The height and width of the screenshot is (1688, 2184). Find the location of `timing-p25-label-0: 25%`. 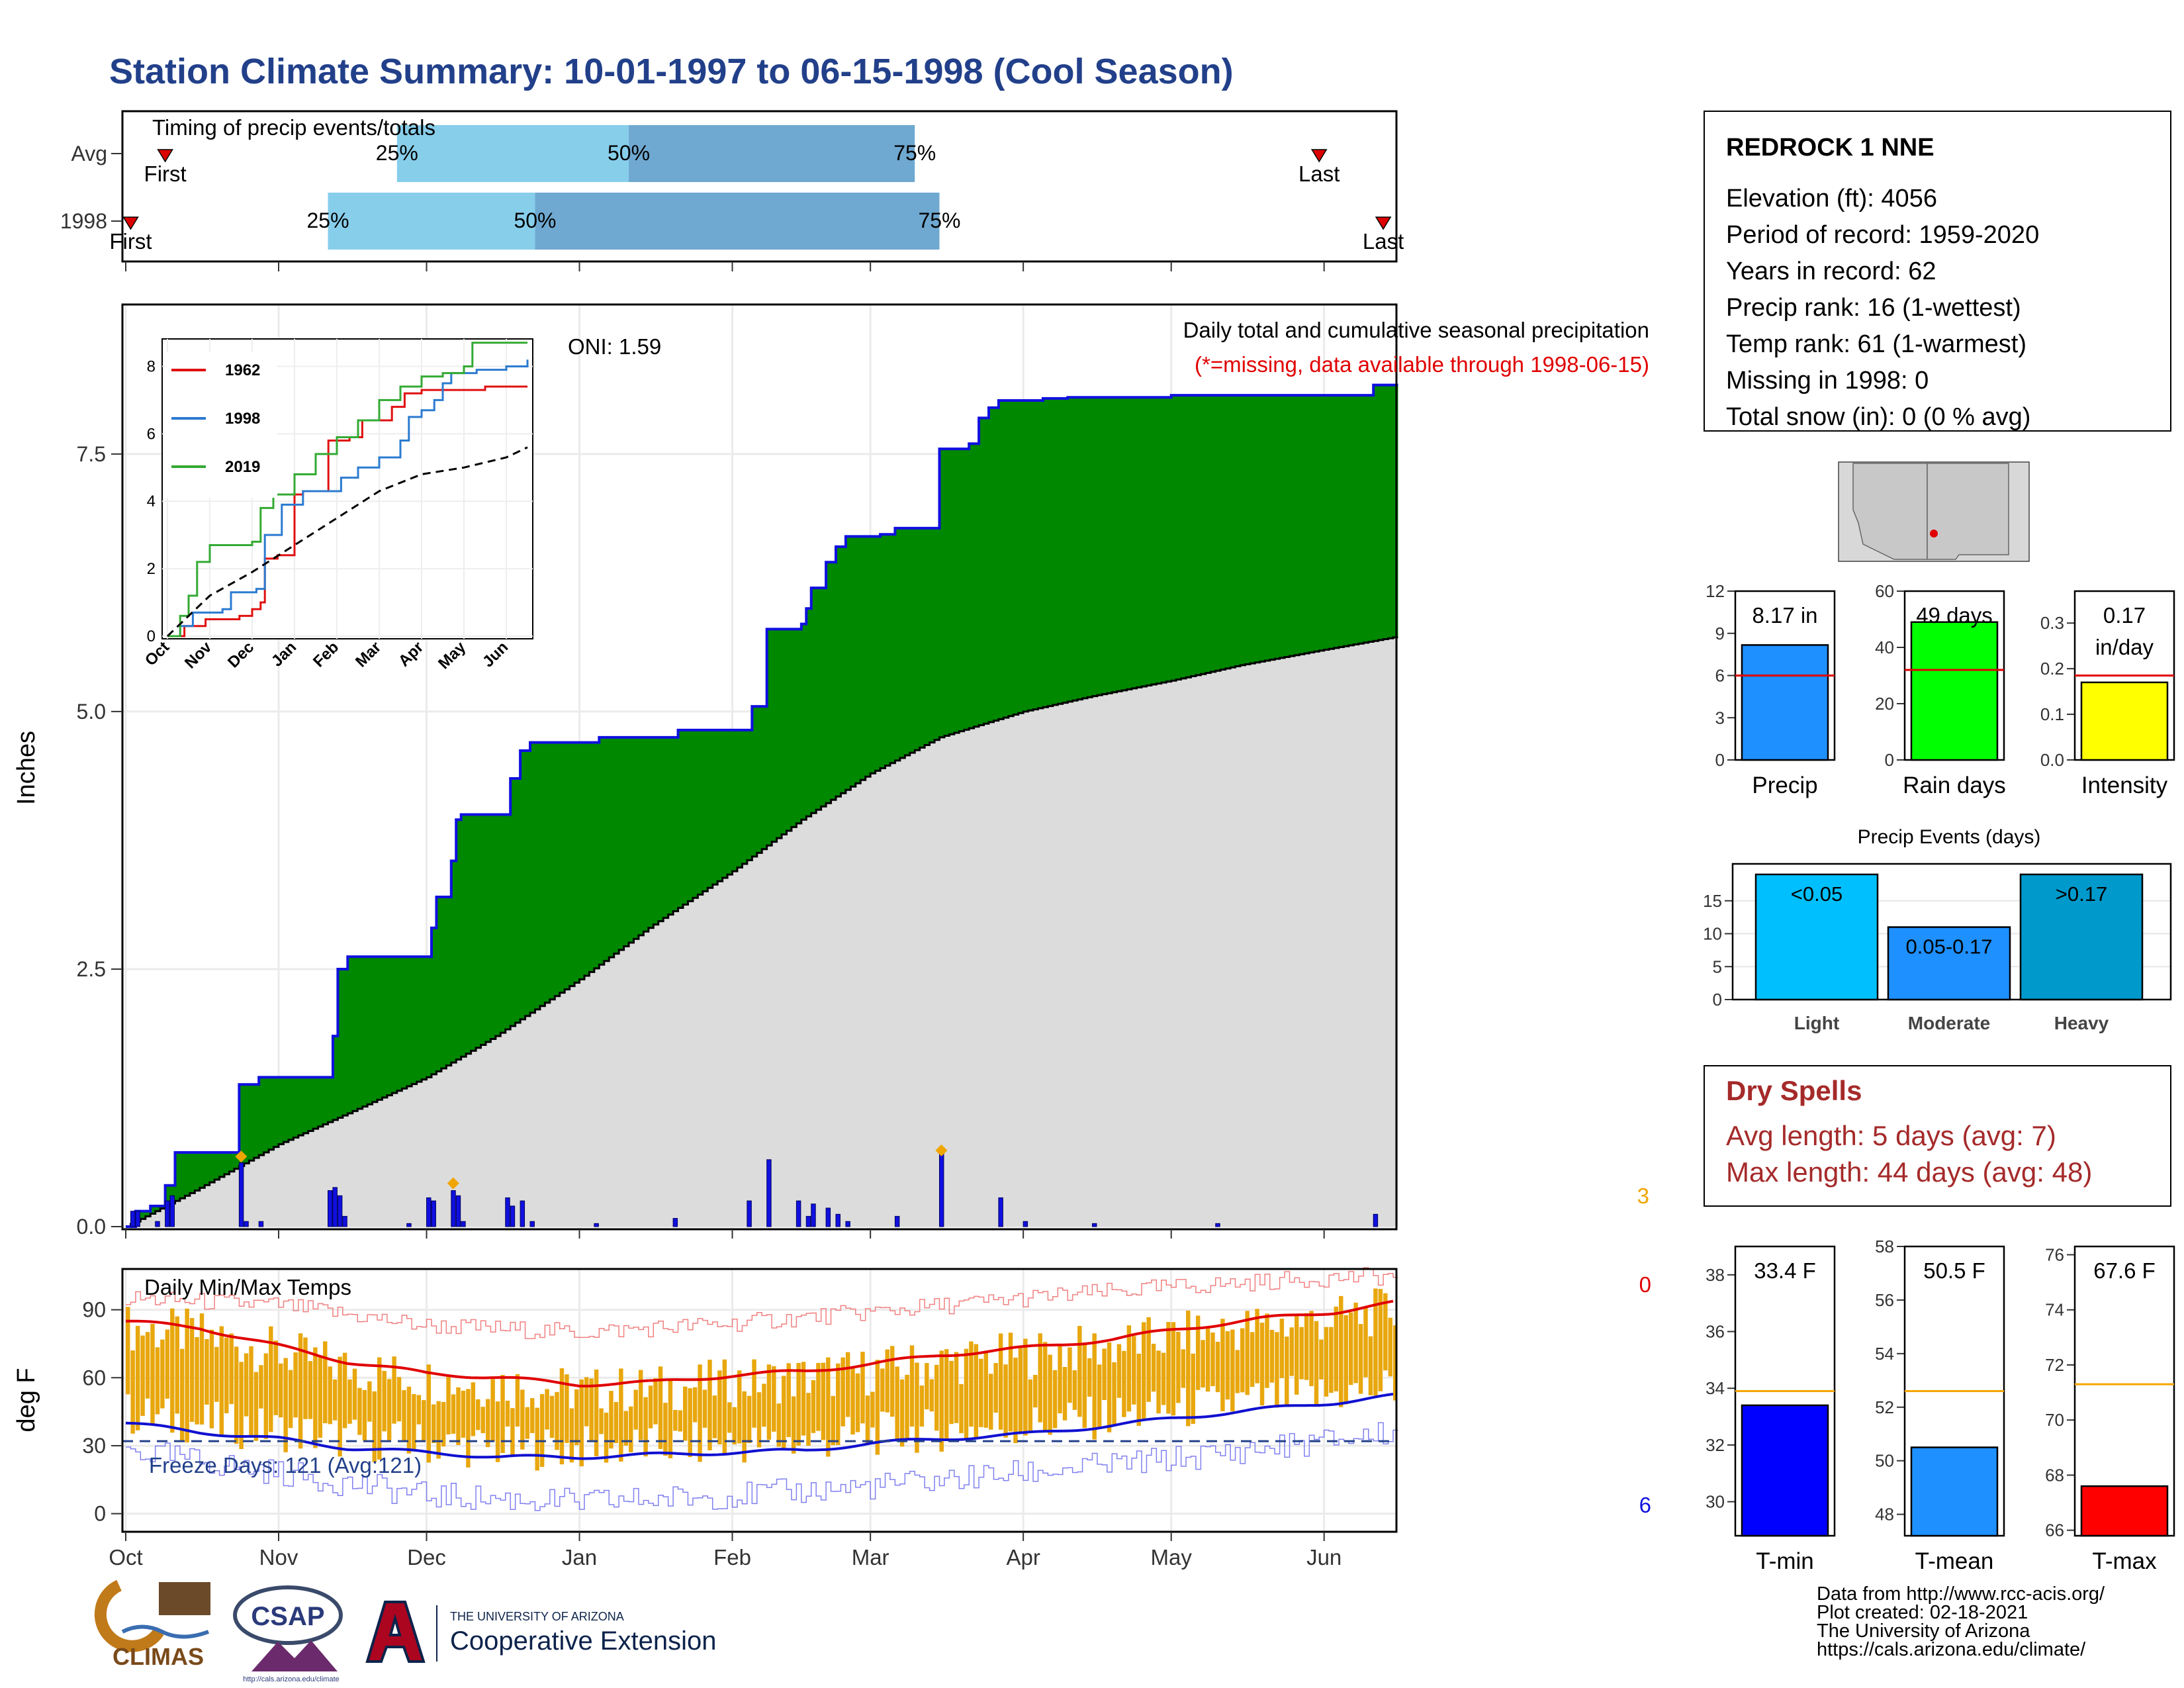

timing-p25-label-0: 25% is located at coordinates (397, 153).